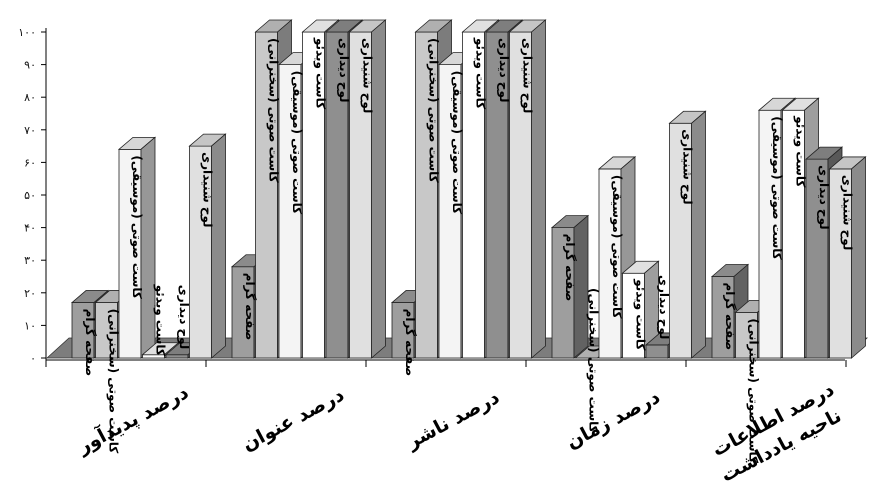  Describe the element at coordinates (452, 420) in the screenshot. I see `x-category-label: درصد ناشر` at that location.